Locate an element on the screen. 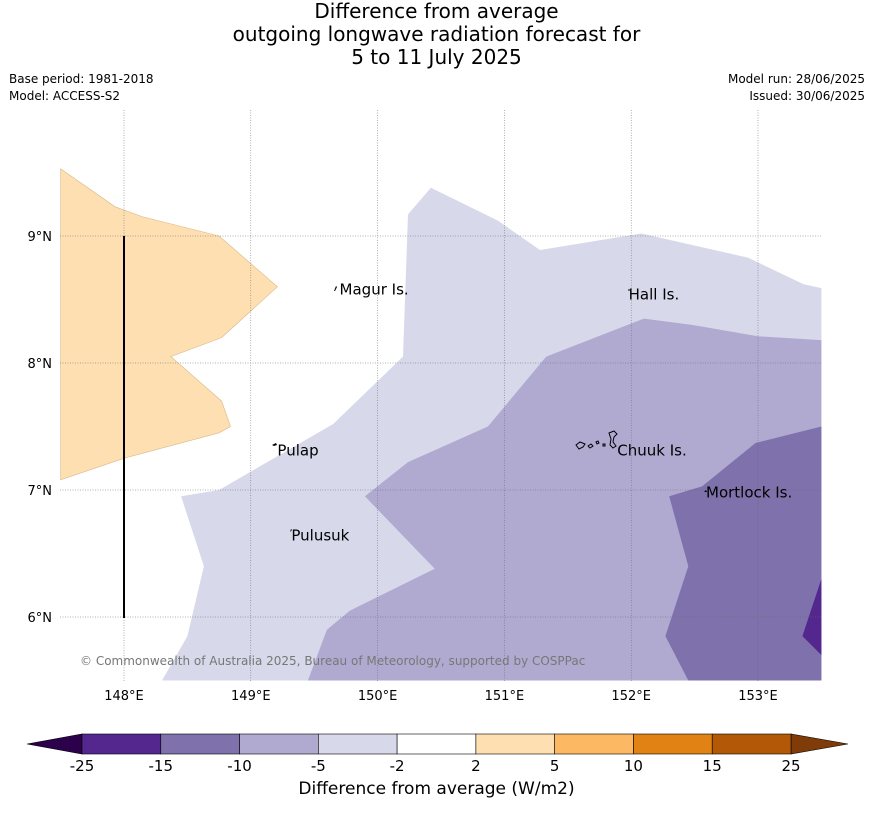 This screenshot has height=816, width=873. lat-label-0: 9°N is located at coordinates (40, 237).